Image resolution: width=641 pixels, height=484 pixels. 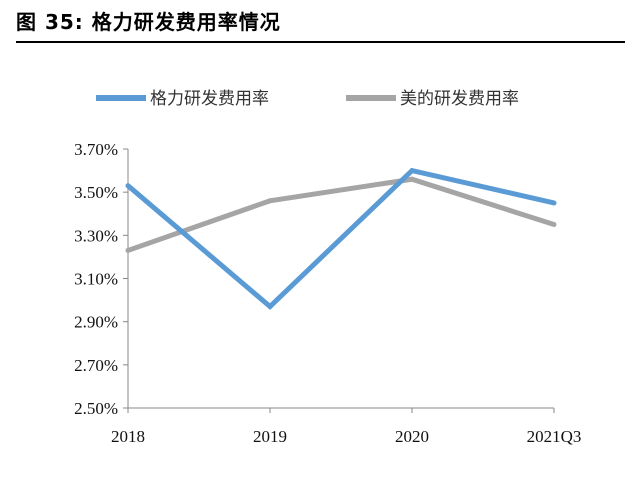 I want to click on y-tick-label: 2.70%, so click(x=96, y=365).